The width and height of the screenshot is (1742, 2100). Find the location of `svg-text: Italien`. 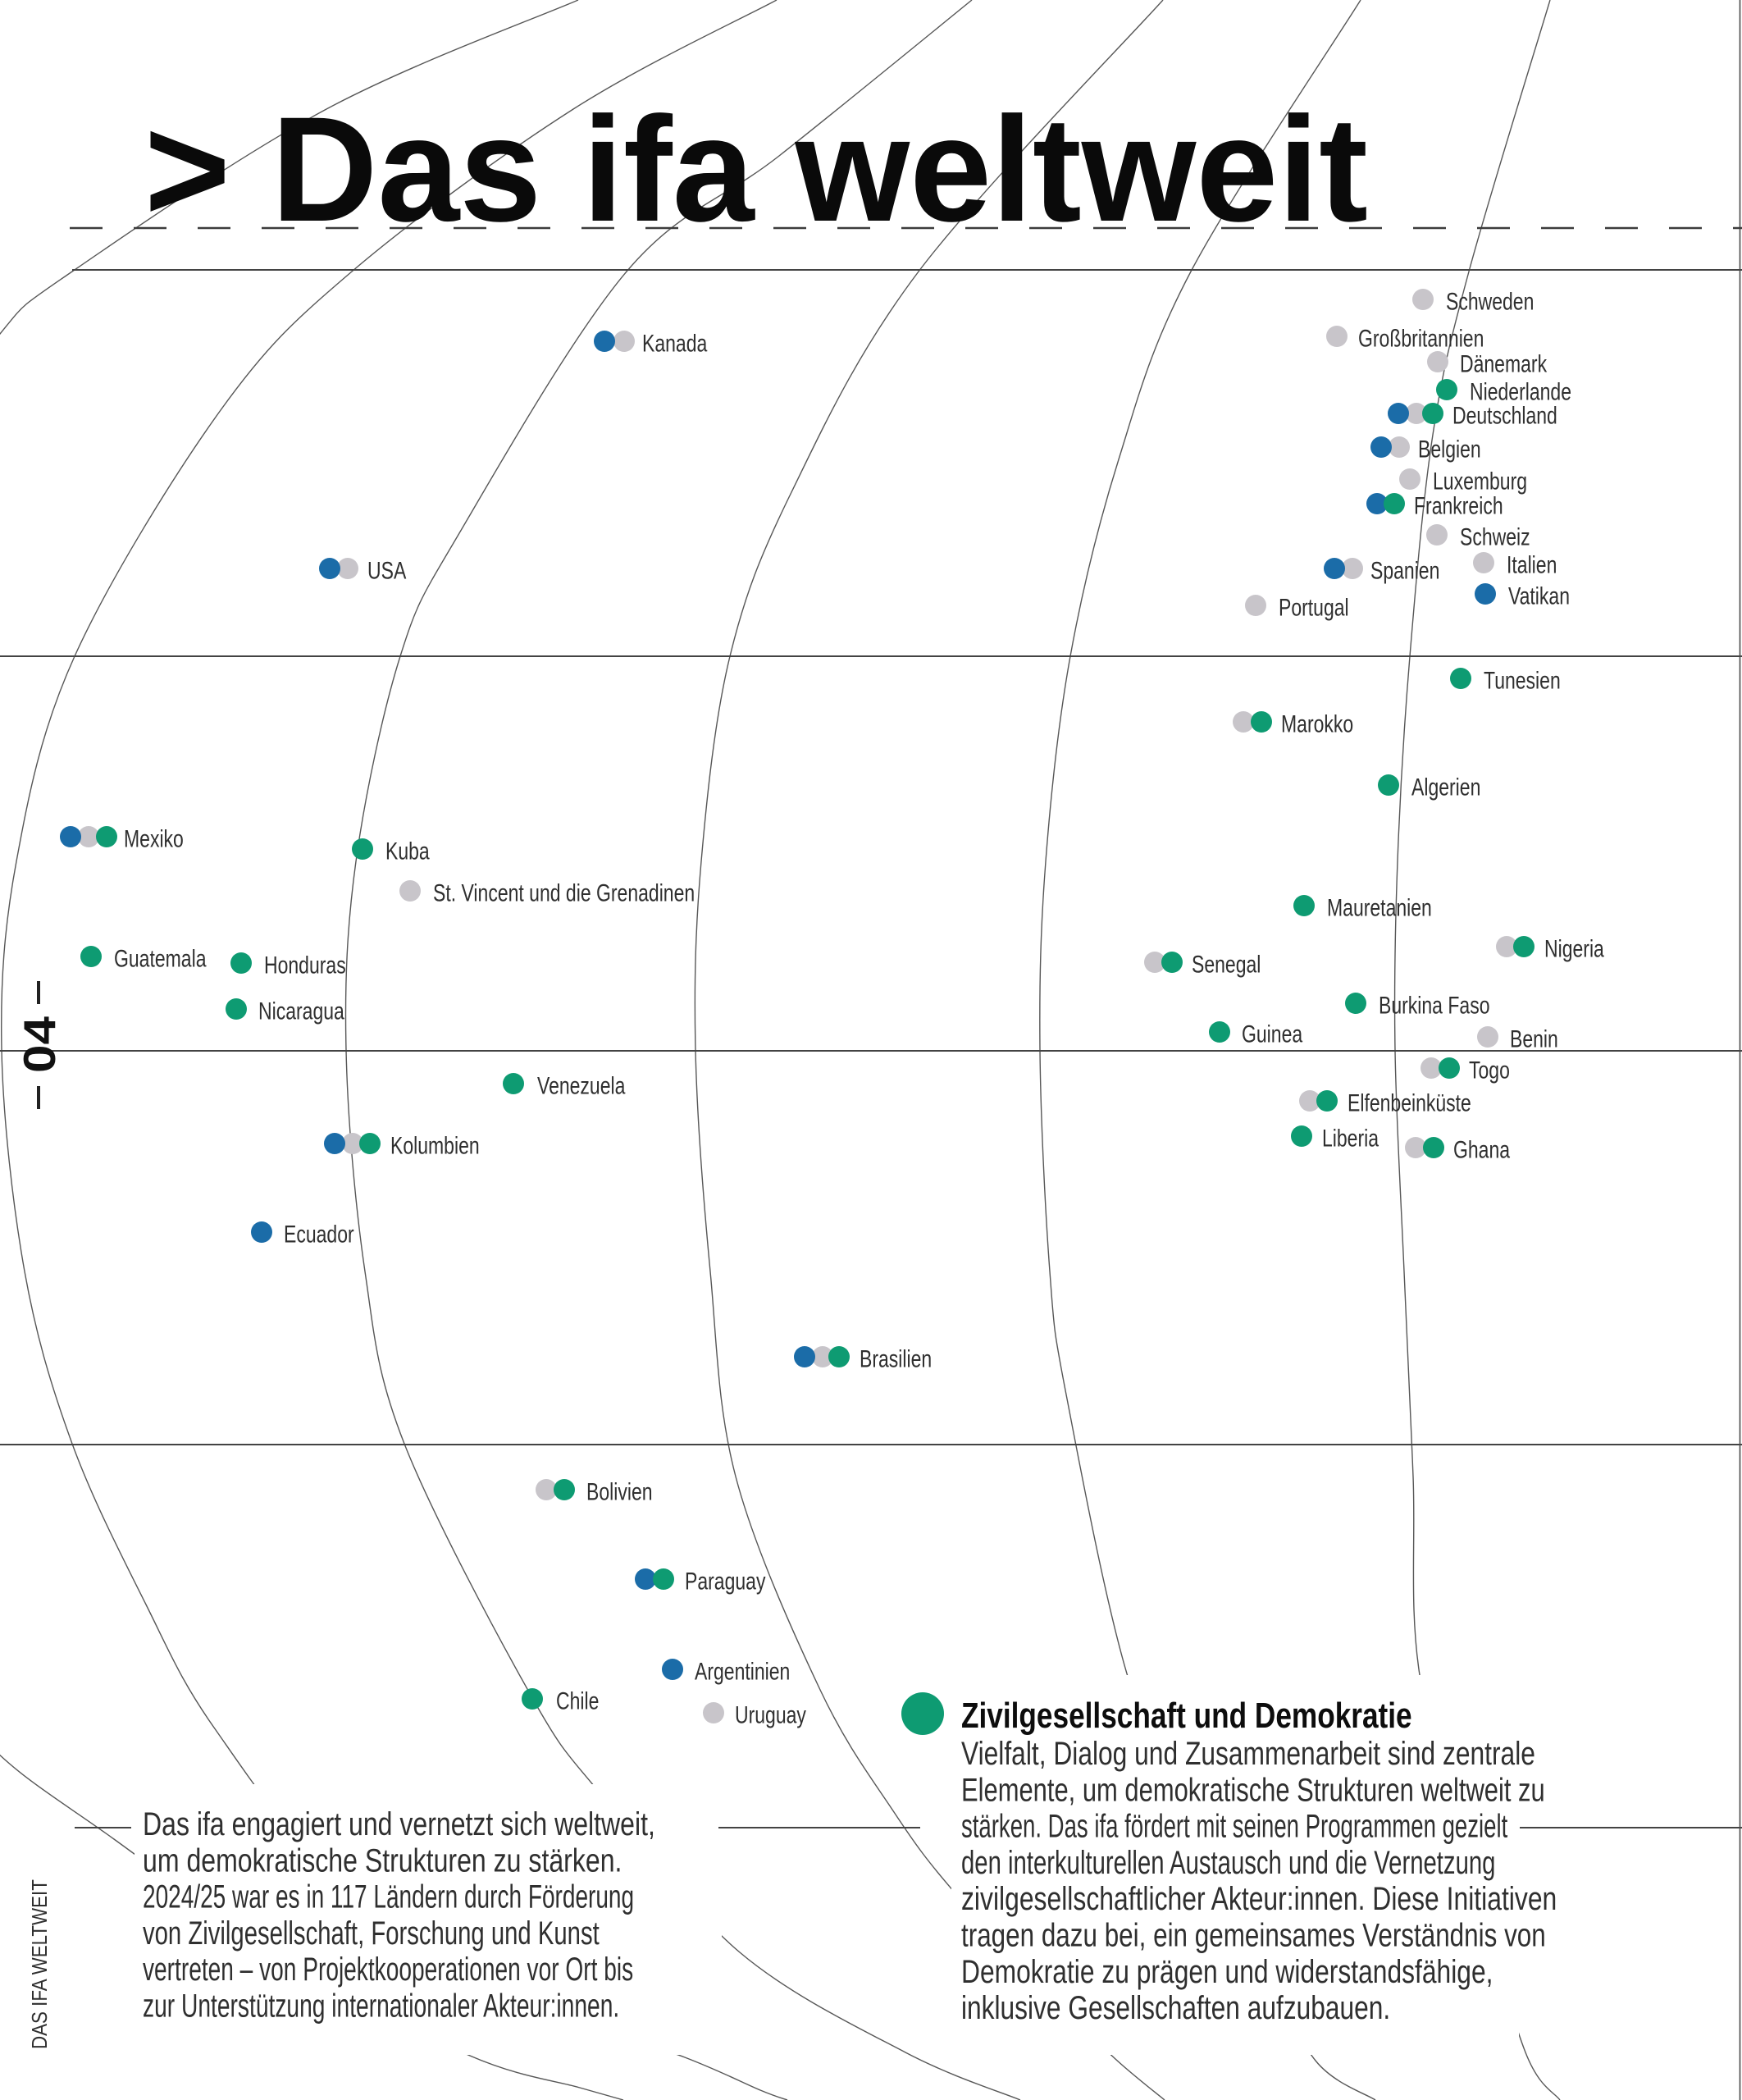

svg-text: Italien is located at coordinates (1532, 564).